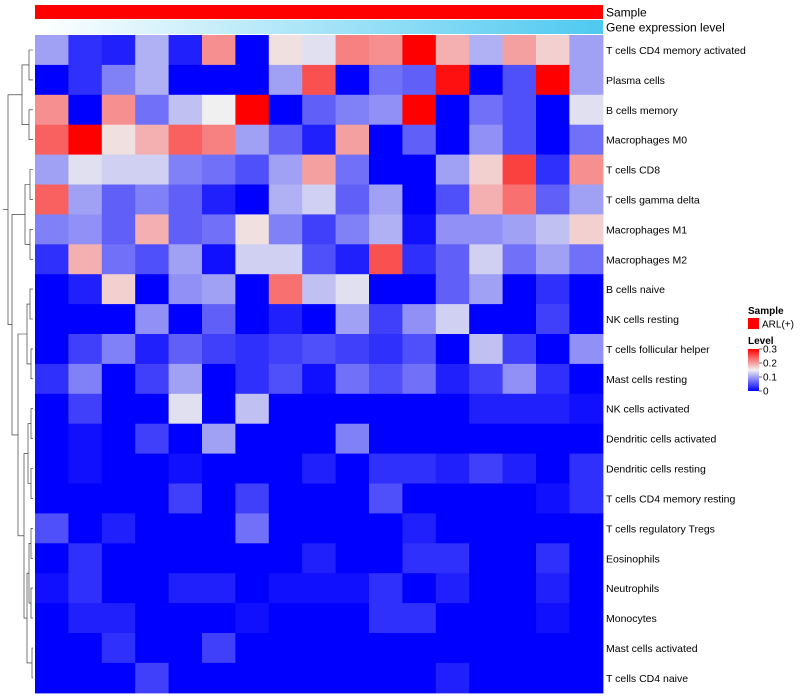  What do you see at coordinates (766, 392) in the screenshot?
I see `legend-tick-label: 0` at bounding box center [766, 392].